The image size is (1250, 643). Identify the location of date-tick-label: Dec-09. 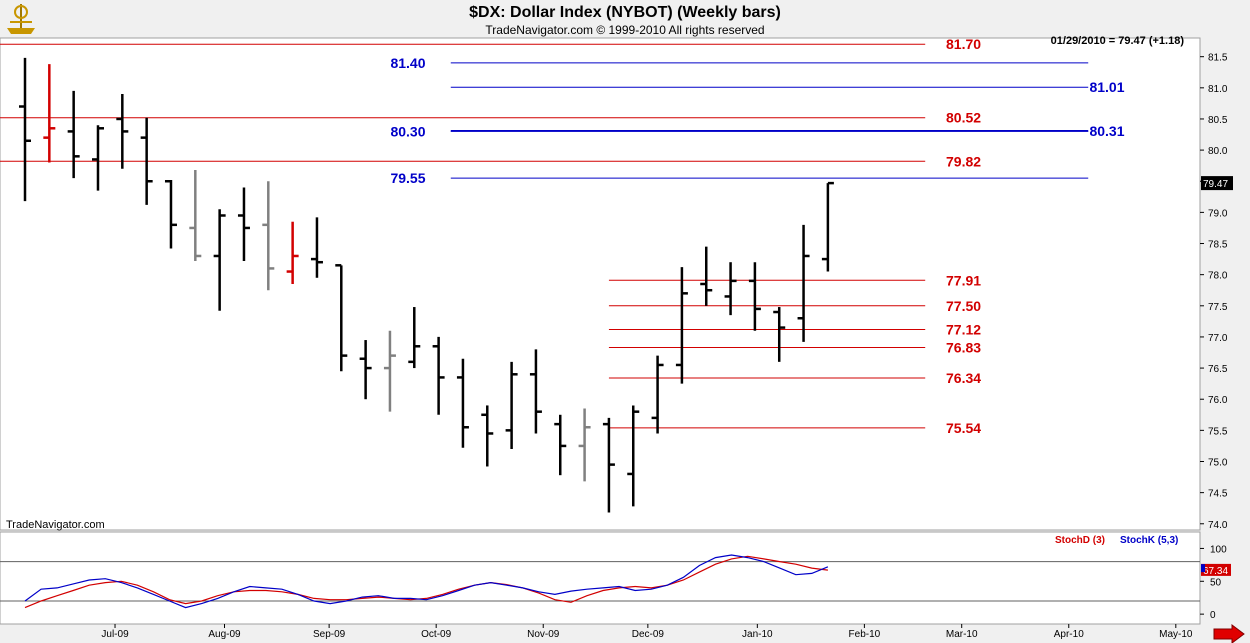
(648, 634).